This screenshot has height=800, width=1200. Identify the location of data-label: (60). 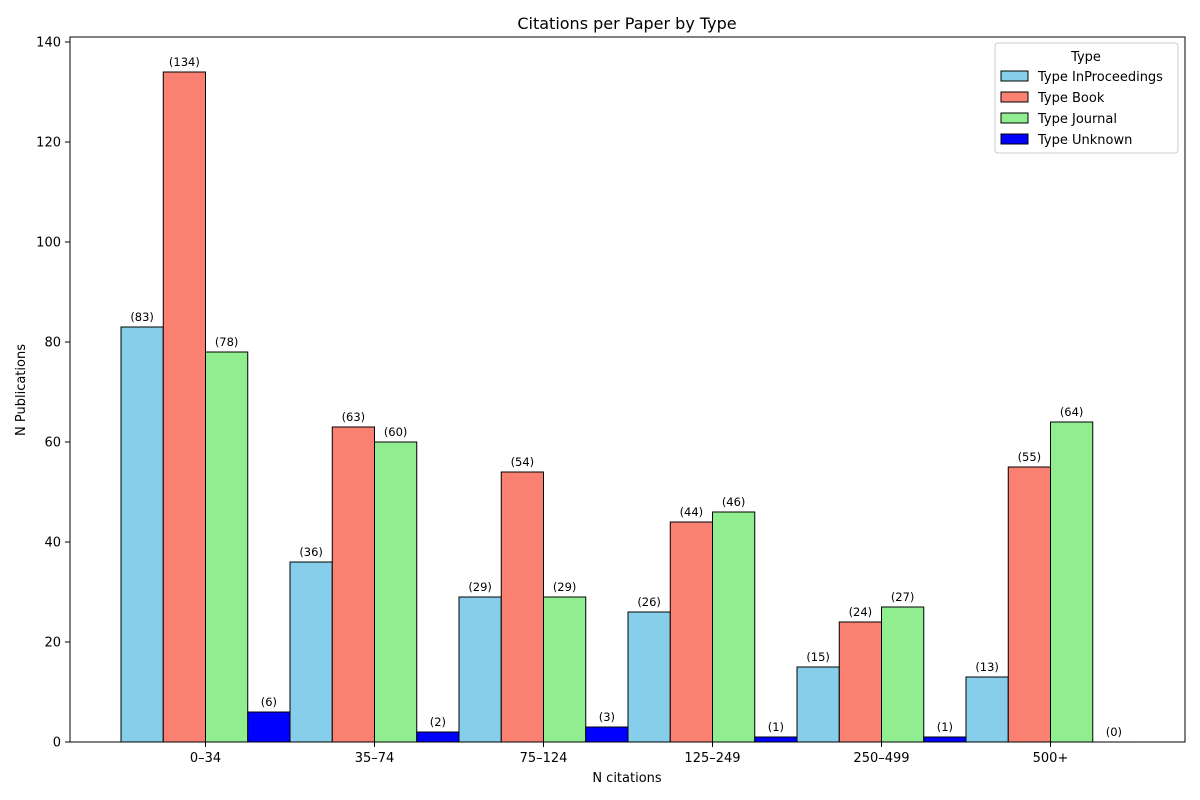
(396, 432).